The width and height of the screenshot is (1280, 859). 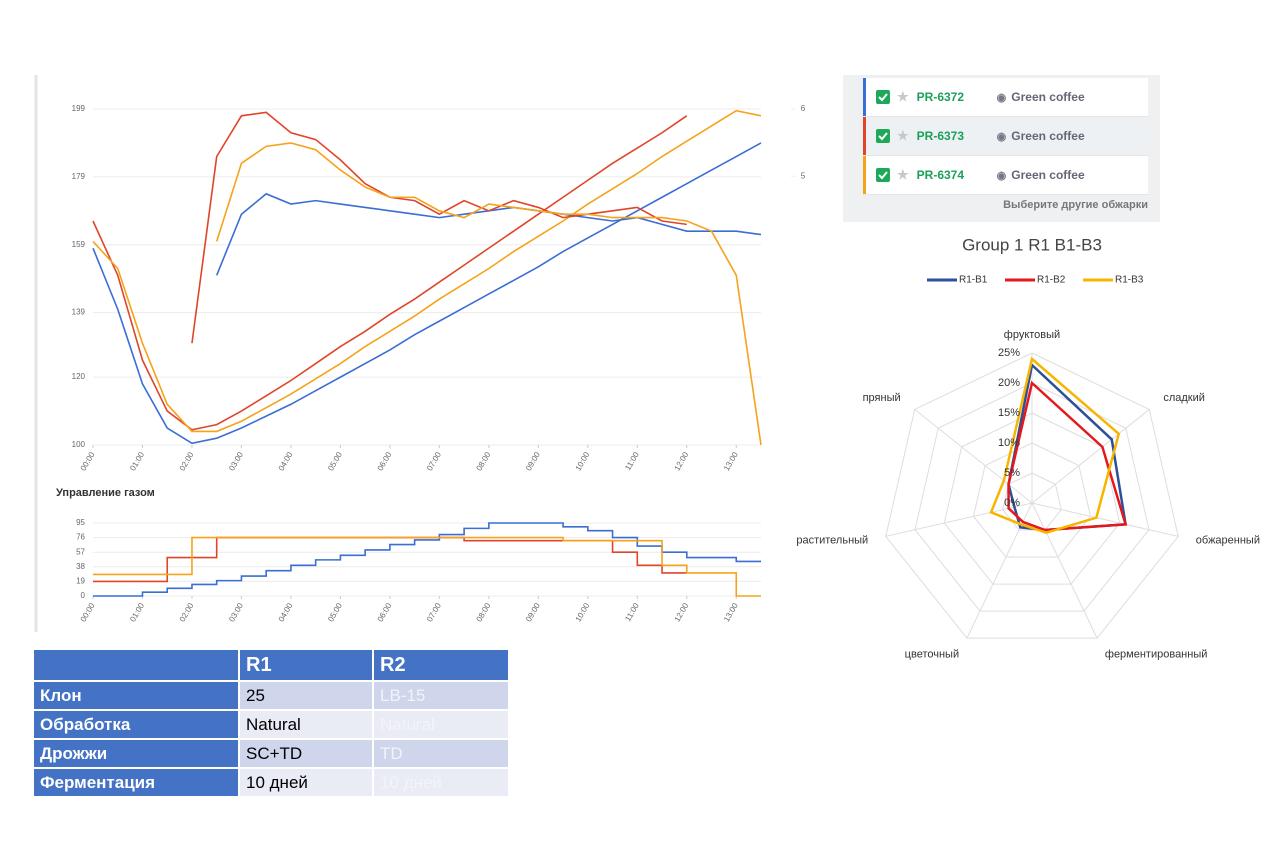 I want to click on y-tick-label: 100, so click(x=79, y=444).